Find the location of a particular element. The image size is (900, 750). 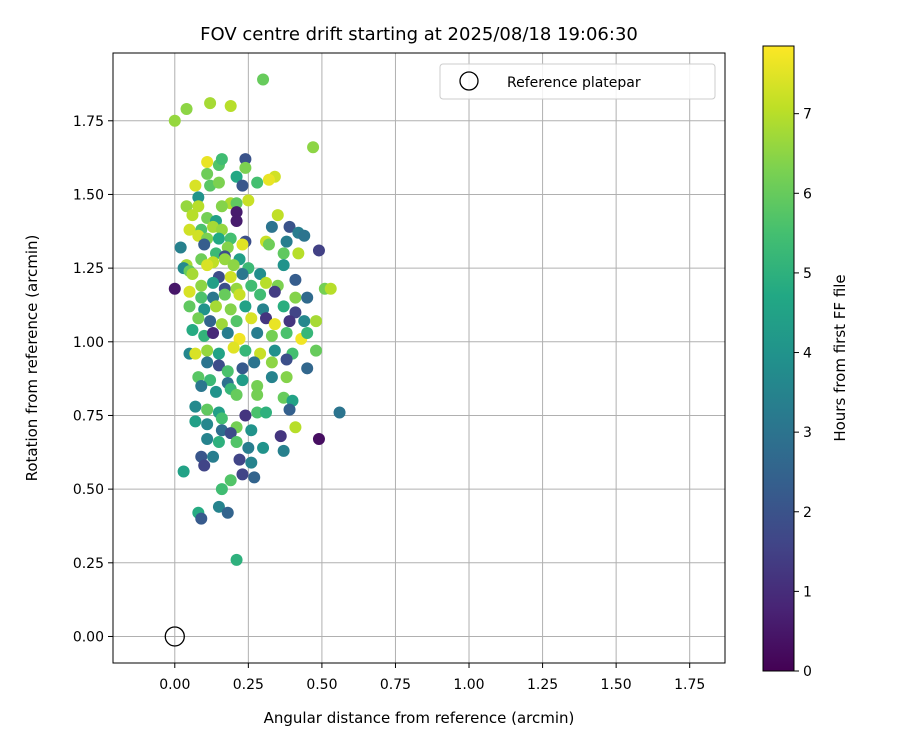

colorbar-tick-label: 0 is located at coordinates (807, 672).